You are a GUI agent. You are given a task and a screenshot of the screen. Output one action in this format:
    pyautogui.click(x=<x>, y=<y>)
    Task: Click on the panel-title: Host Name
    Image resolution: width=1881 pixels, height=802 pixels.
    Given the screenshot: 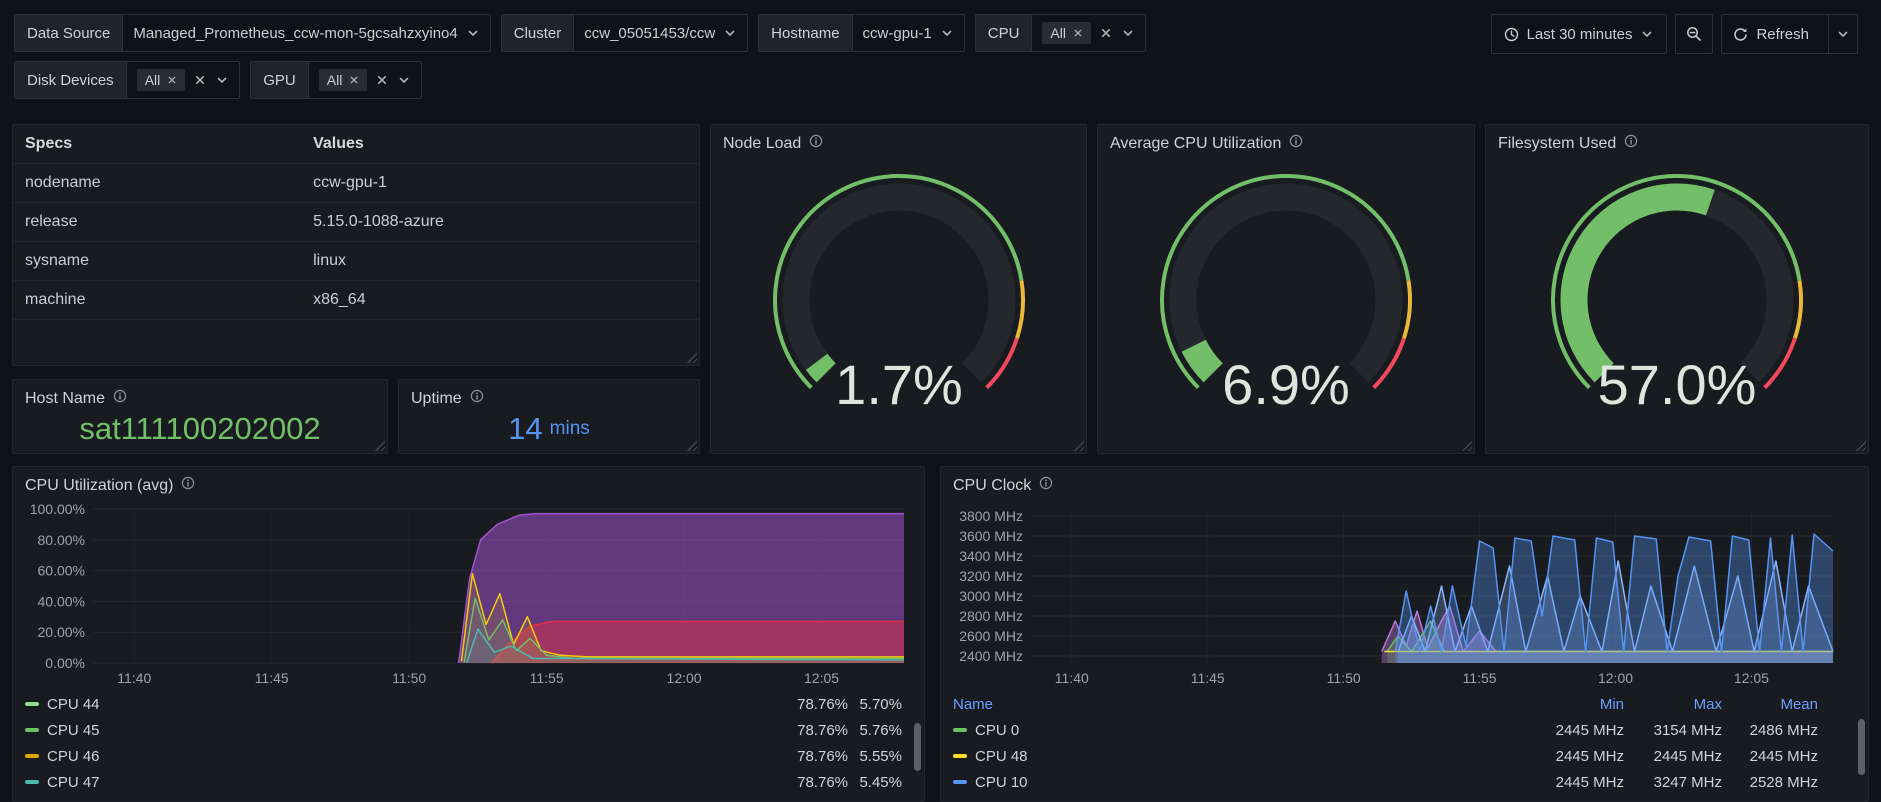 What is the action you would take?
    pyautogui.click(x=65, y=398)
    